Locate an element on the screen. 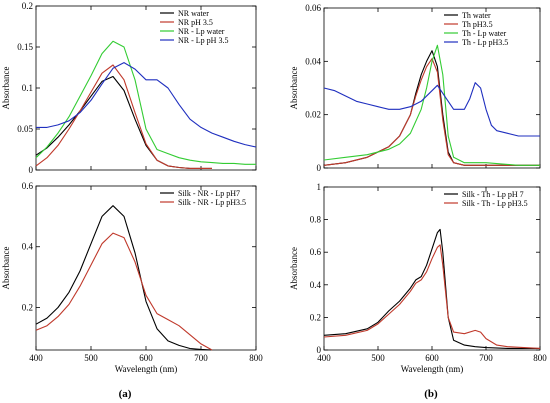 The image size is (550, 403). legend-label: Silk - Th - Lp pH 7 is located at coordinates (493, 194).